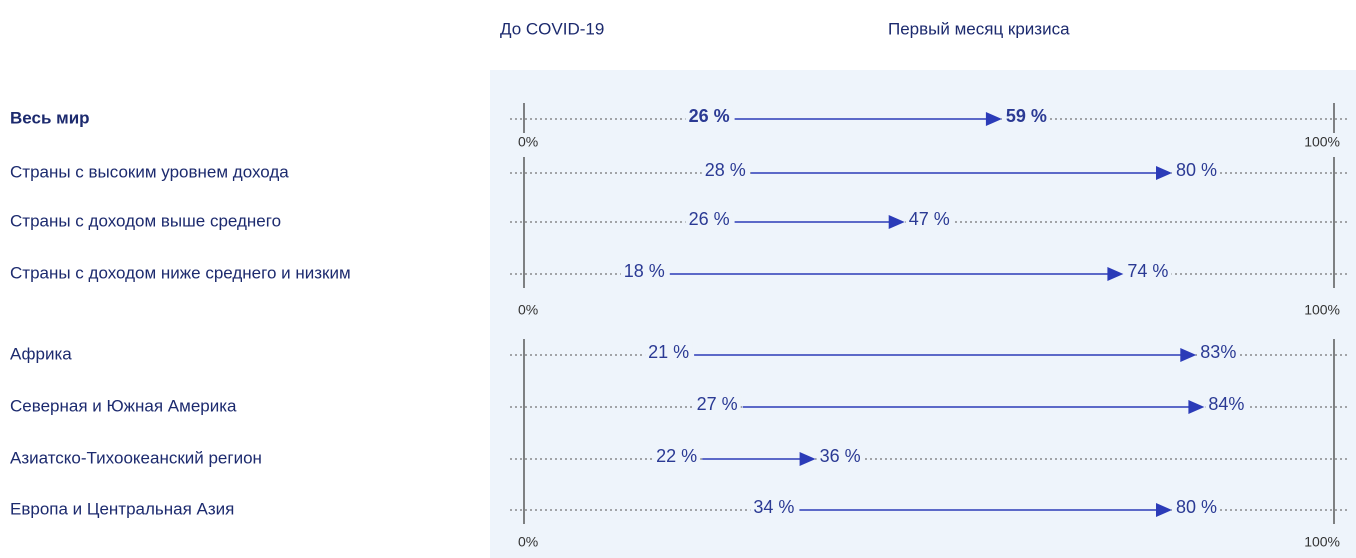 Image resolution: width=1356 pixels, height=558 pixels. I want to click on end-value-label: 59 %, so click(1026, 116).